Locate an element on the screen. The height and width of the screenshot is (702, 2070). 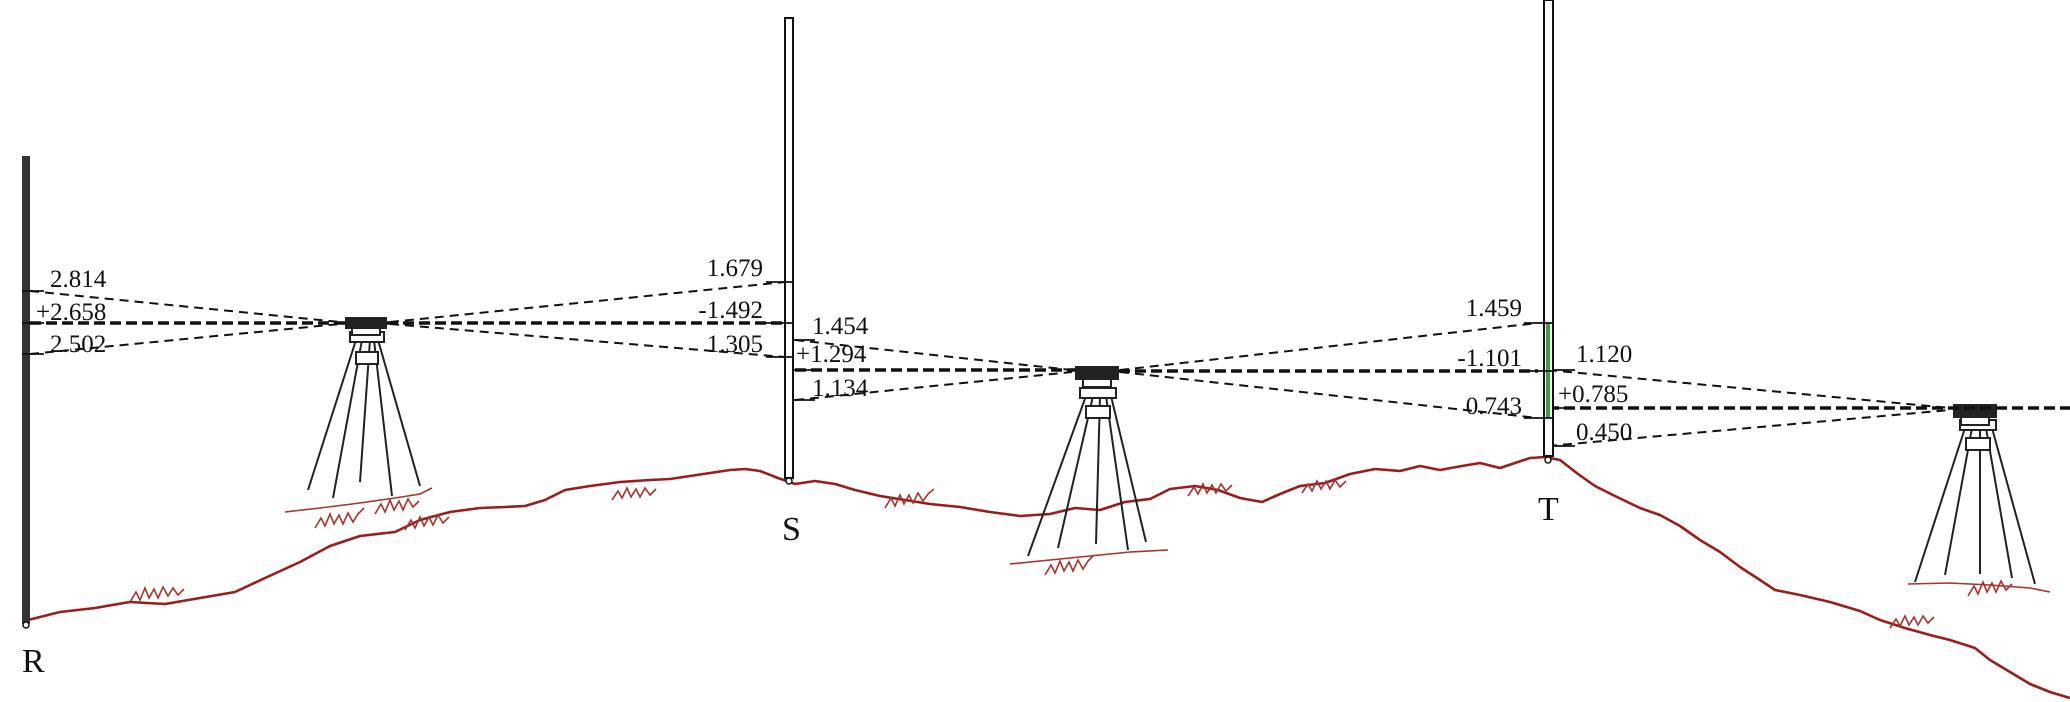
station-label-r: R is located at coordinates (33, 661).